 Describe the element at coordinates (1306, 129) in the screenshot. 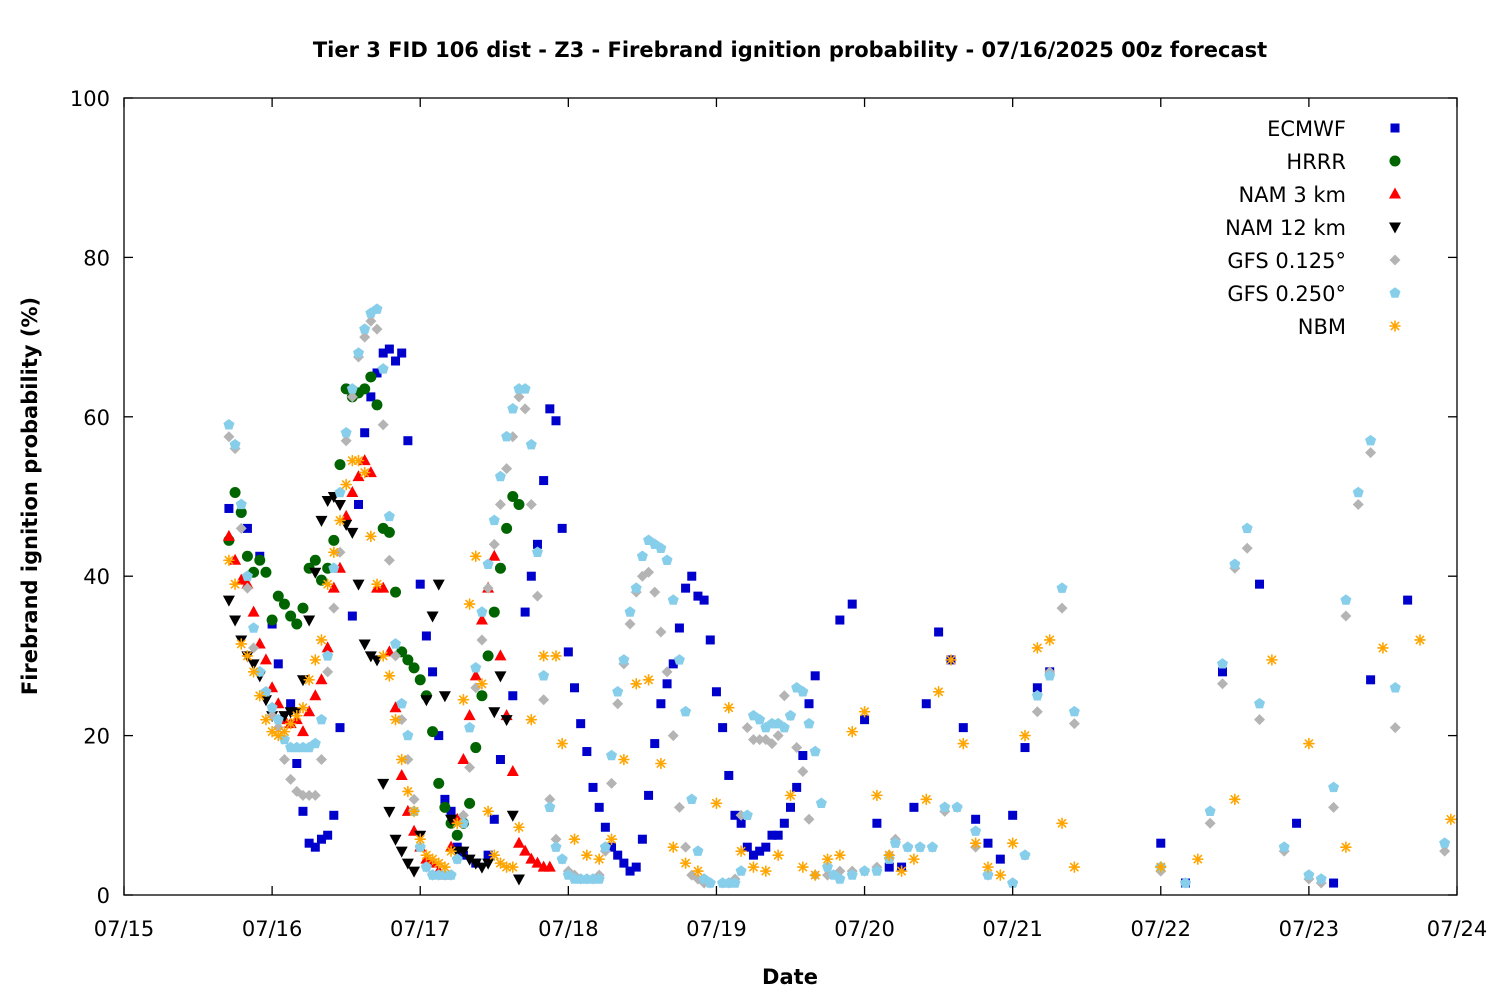

I see `legend-label-ecmwf: ECMWF` at that location.